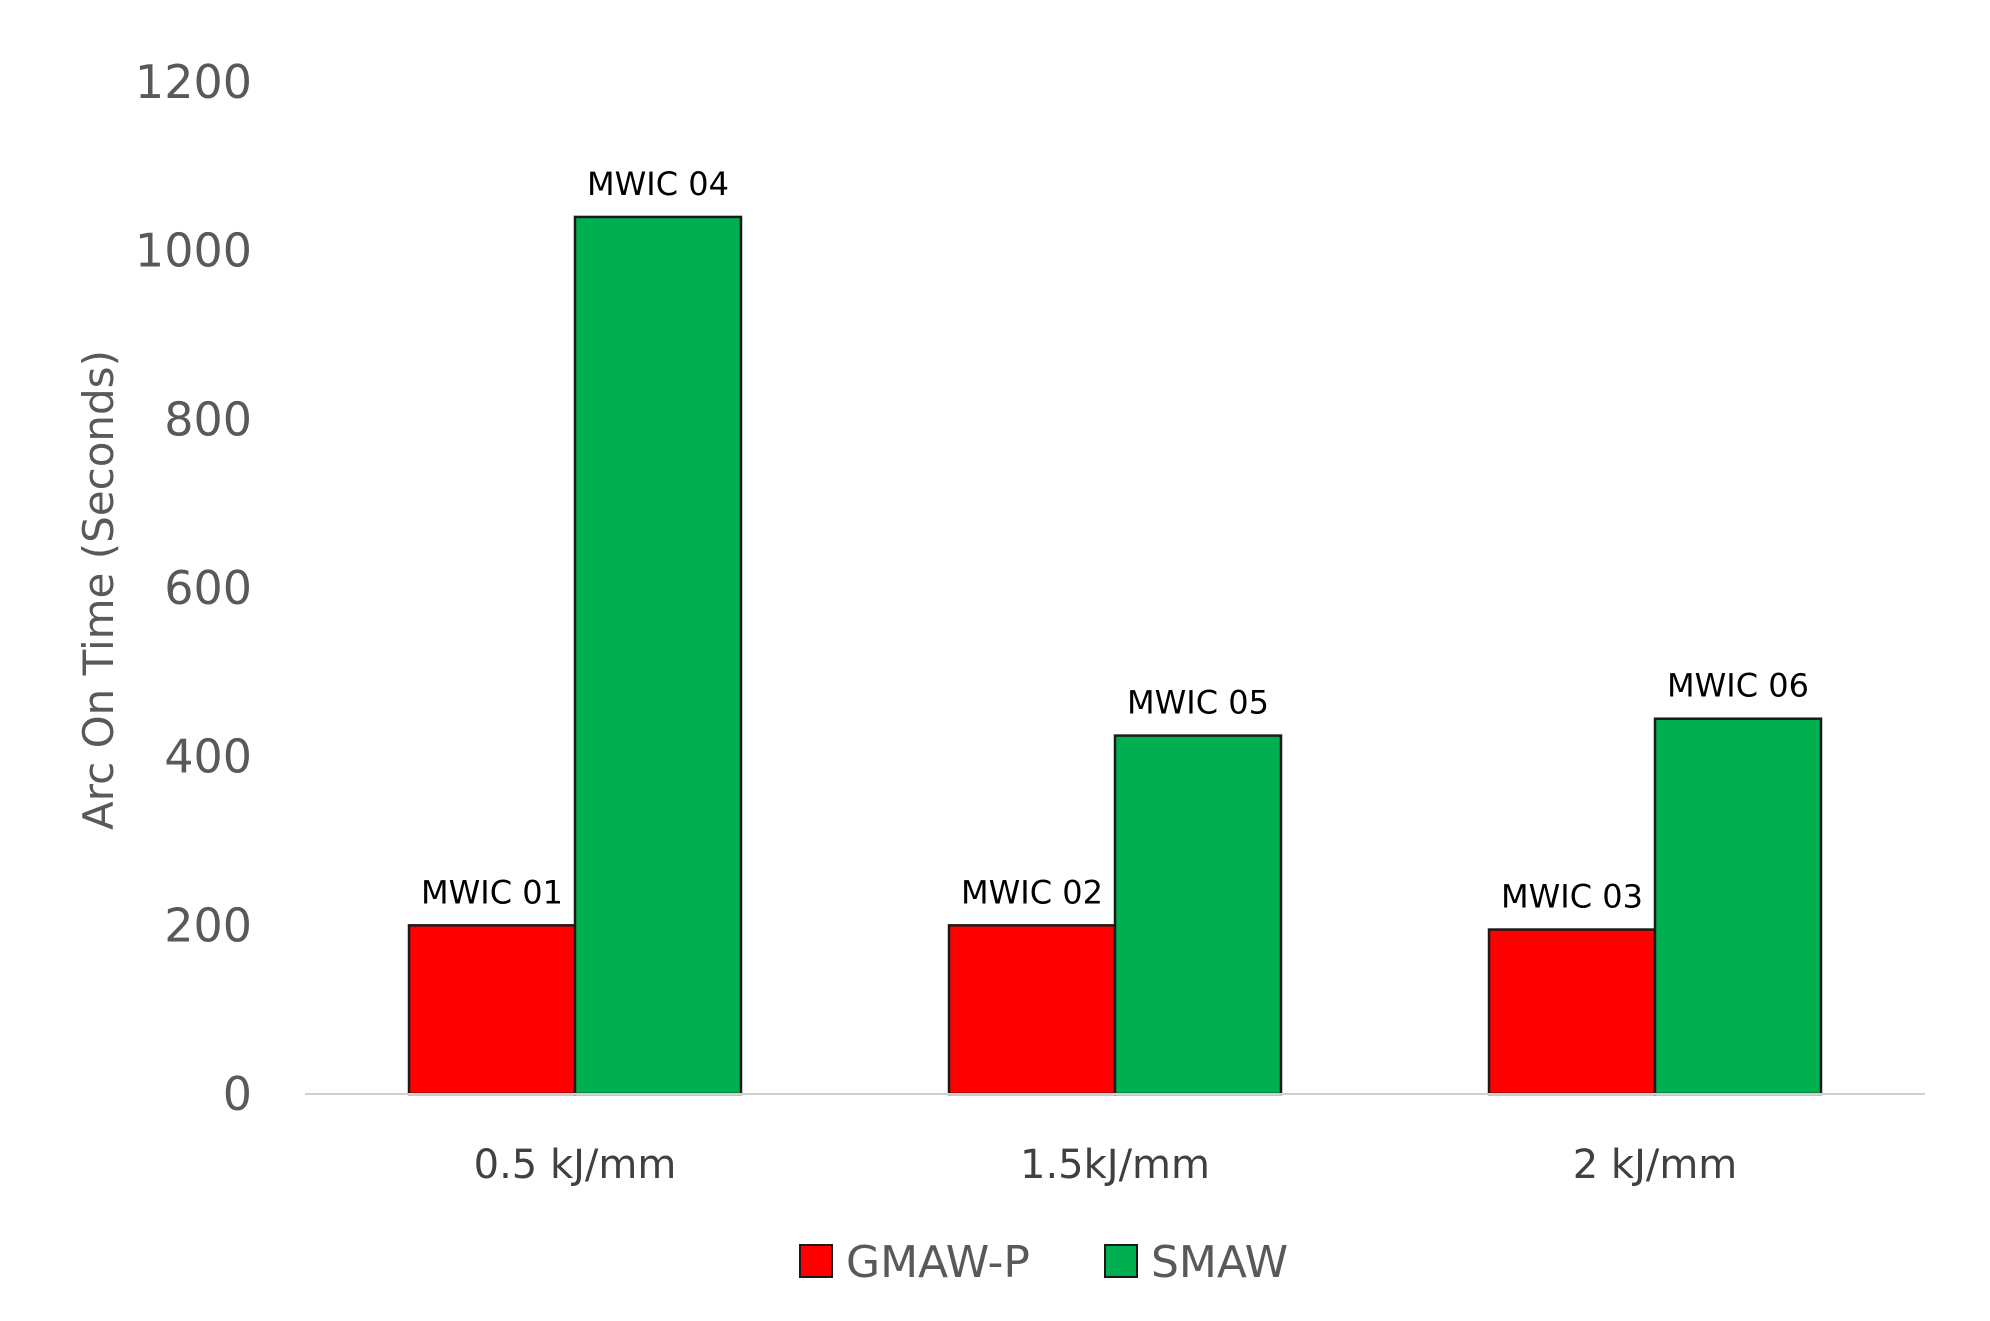 Image resolution: width=1990 pixels, height=1321 pixels. I want to click on y-tick-label: 800, so click(208, 419).